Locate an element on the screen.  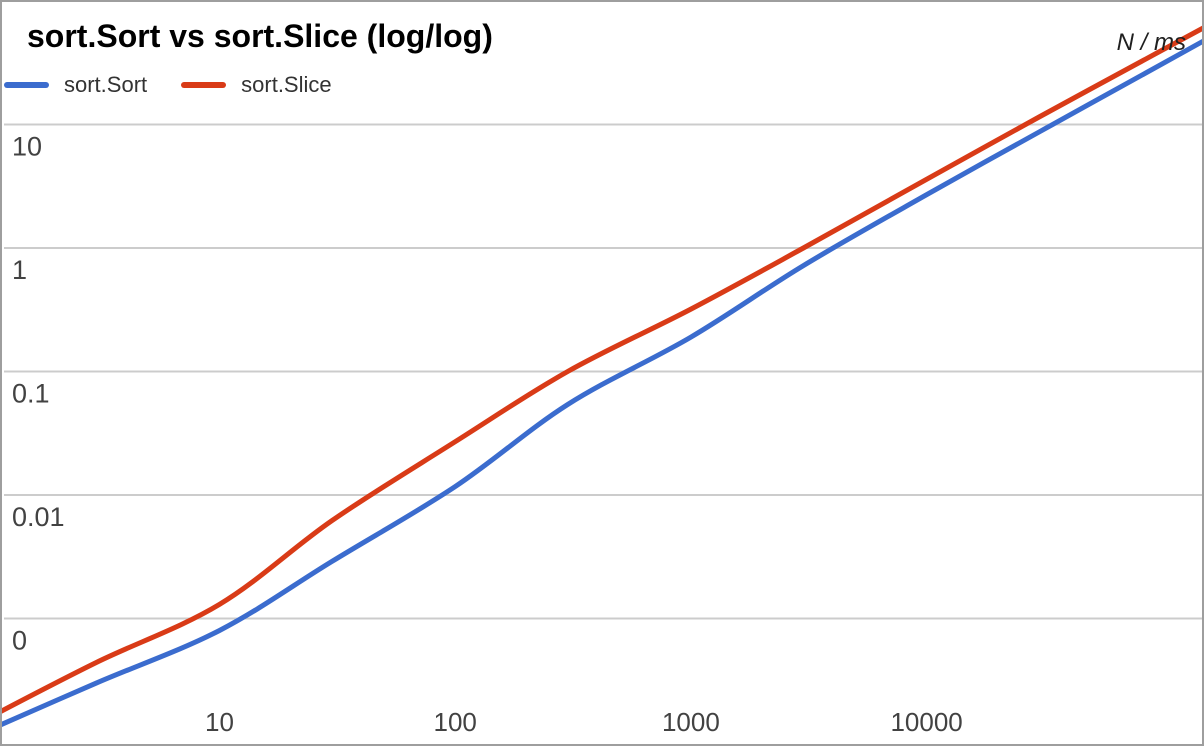
x-tick-label: 10 is located at coordinates (219, 722).